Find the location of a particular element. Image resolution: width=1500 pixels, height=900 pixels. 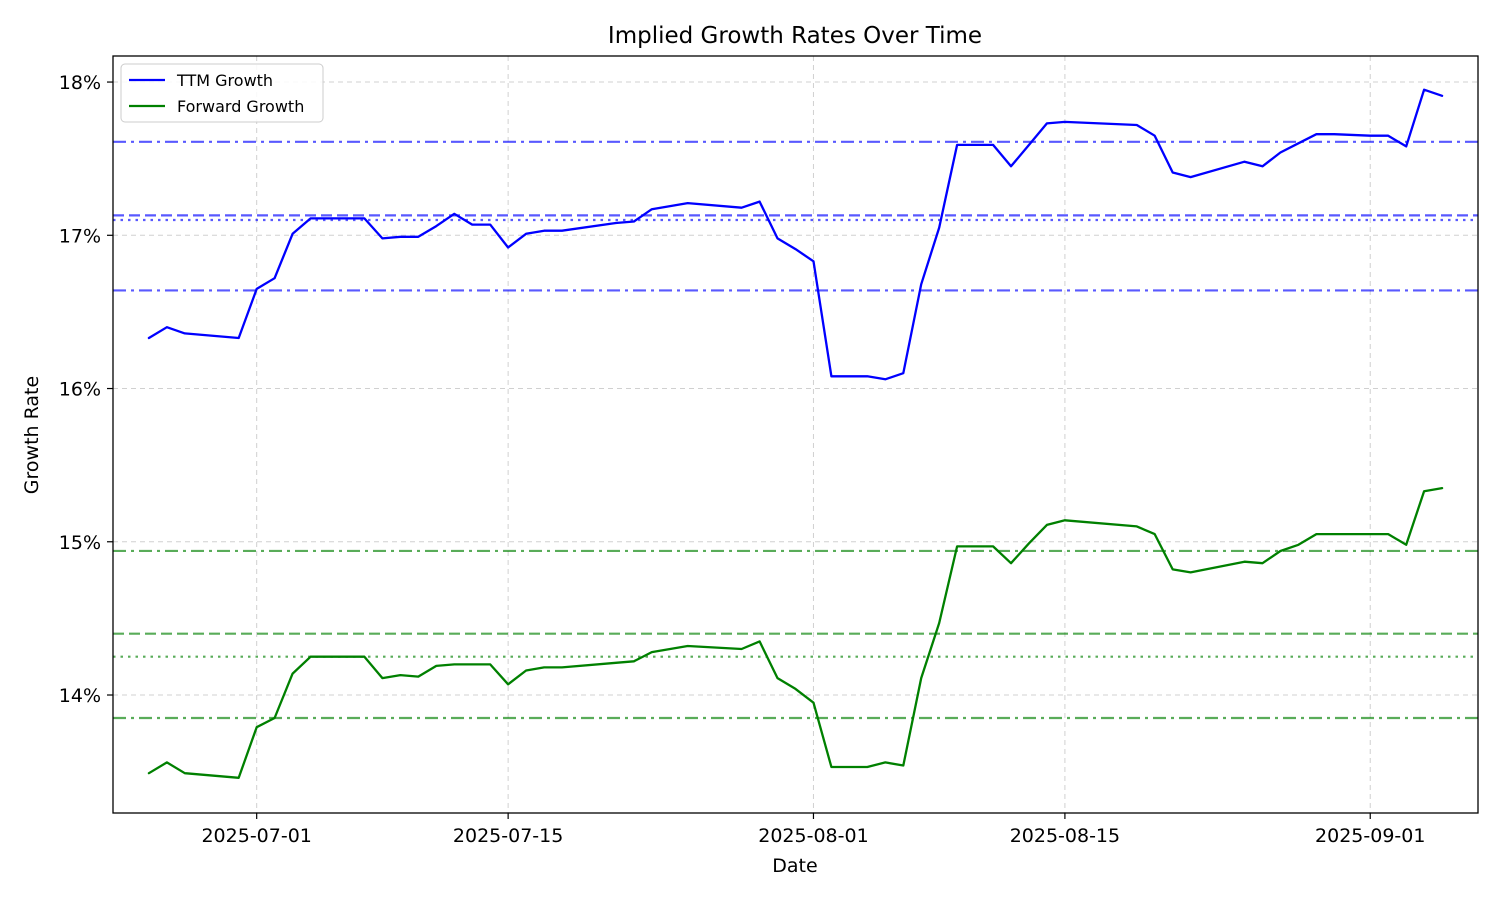

legend-box is located at coordinates (222, 93).